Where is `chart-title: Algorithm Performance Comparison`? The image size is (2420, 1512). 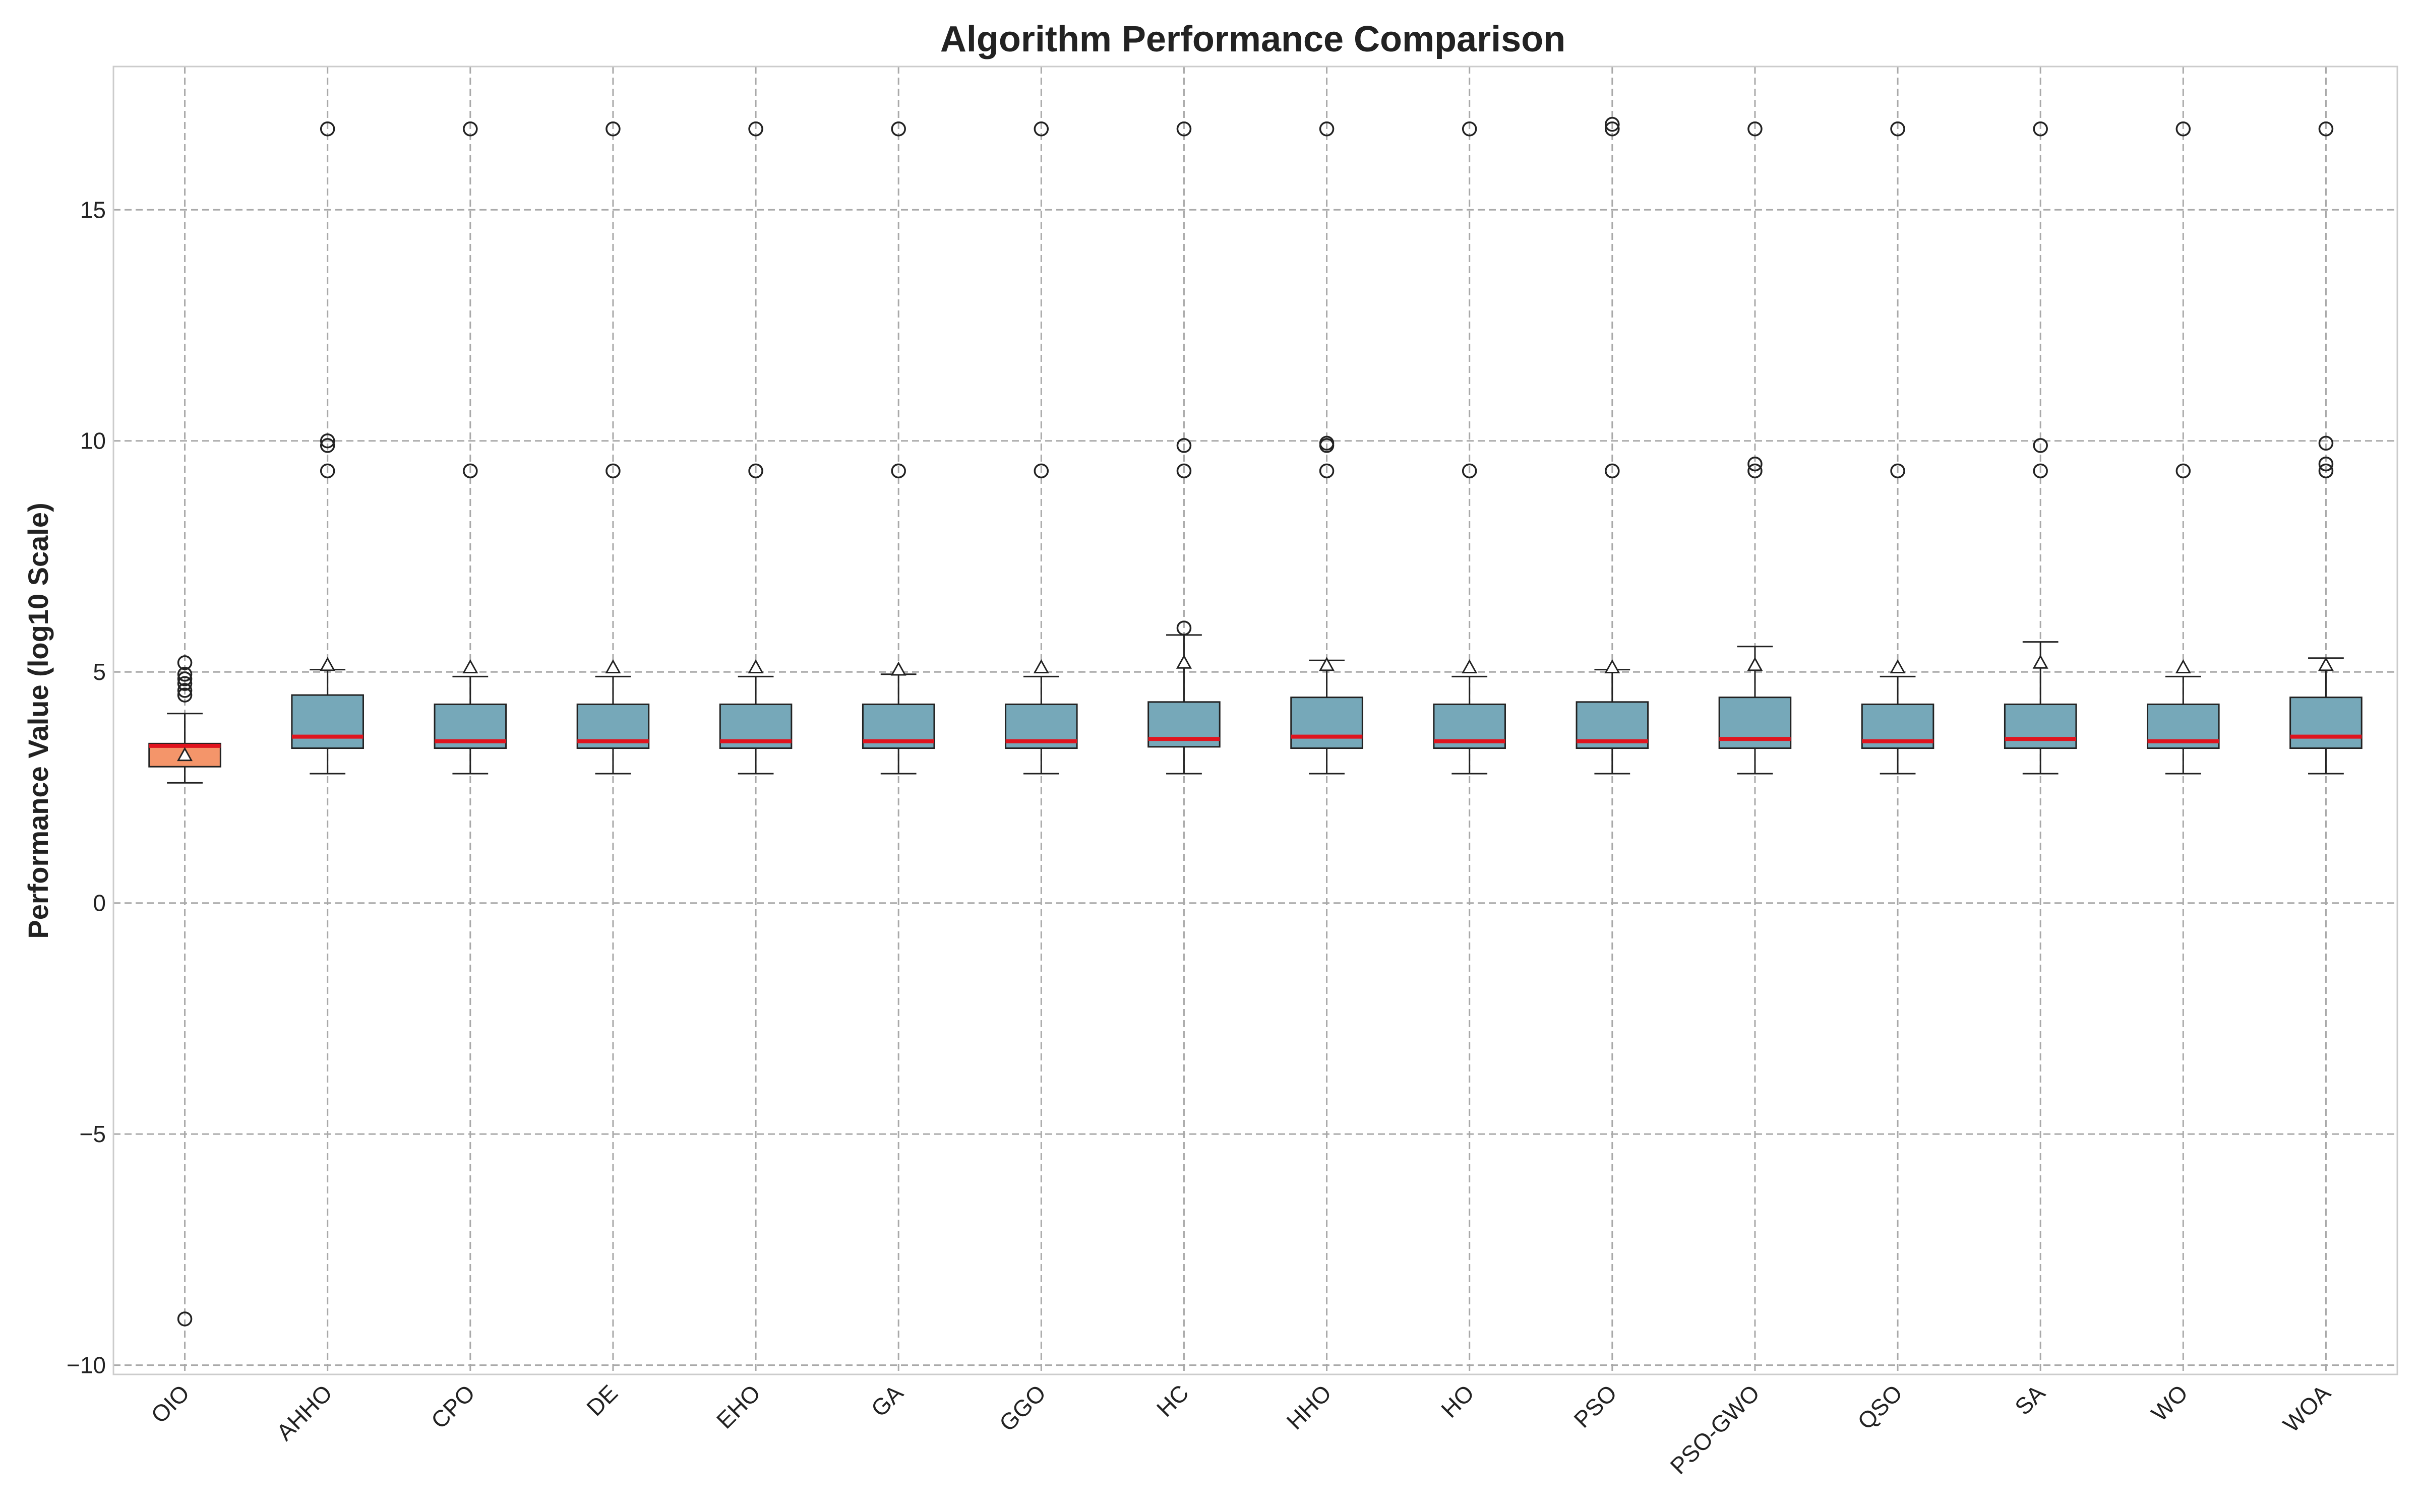
chart-title: Algorithm Performance Comparison is located at coordinates (1252, 39).